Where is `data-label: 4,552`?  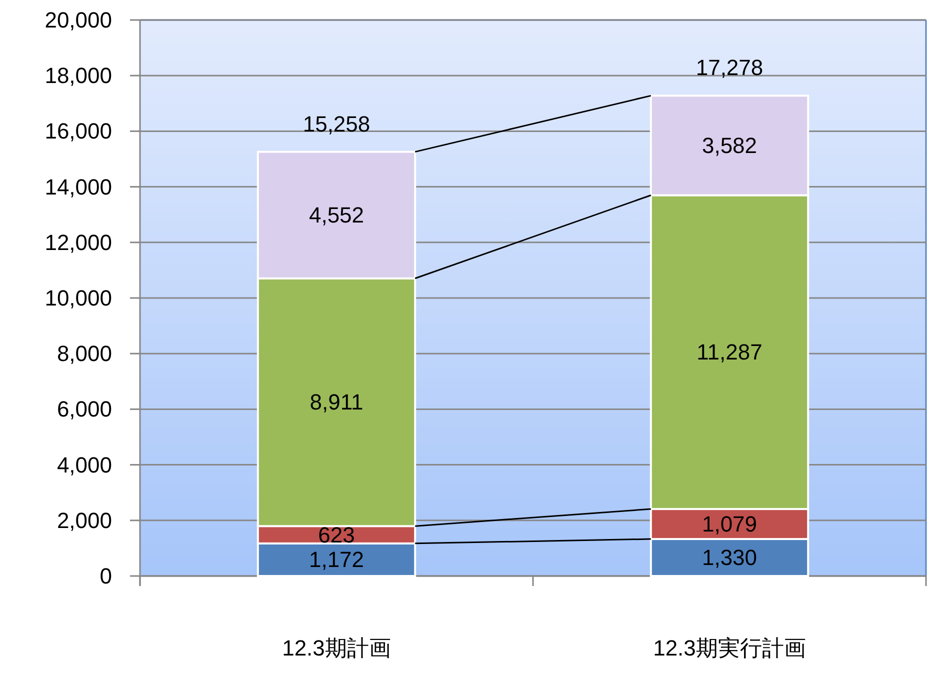 data-label: 4,552 is located at coordinates (336, 215).